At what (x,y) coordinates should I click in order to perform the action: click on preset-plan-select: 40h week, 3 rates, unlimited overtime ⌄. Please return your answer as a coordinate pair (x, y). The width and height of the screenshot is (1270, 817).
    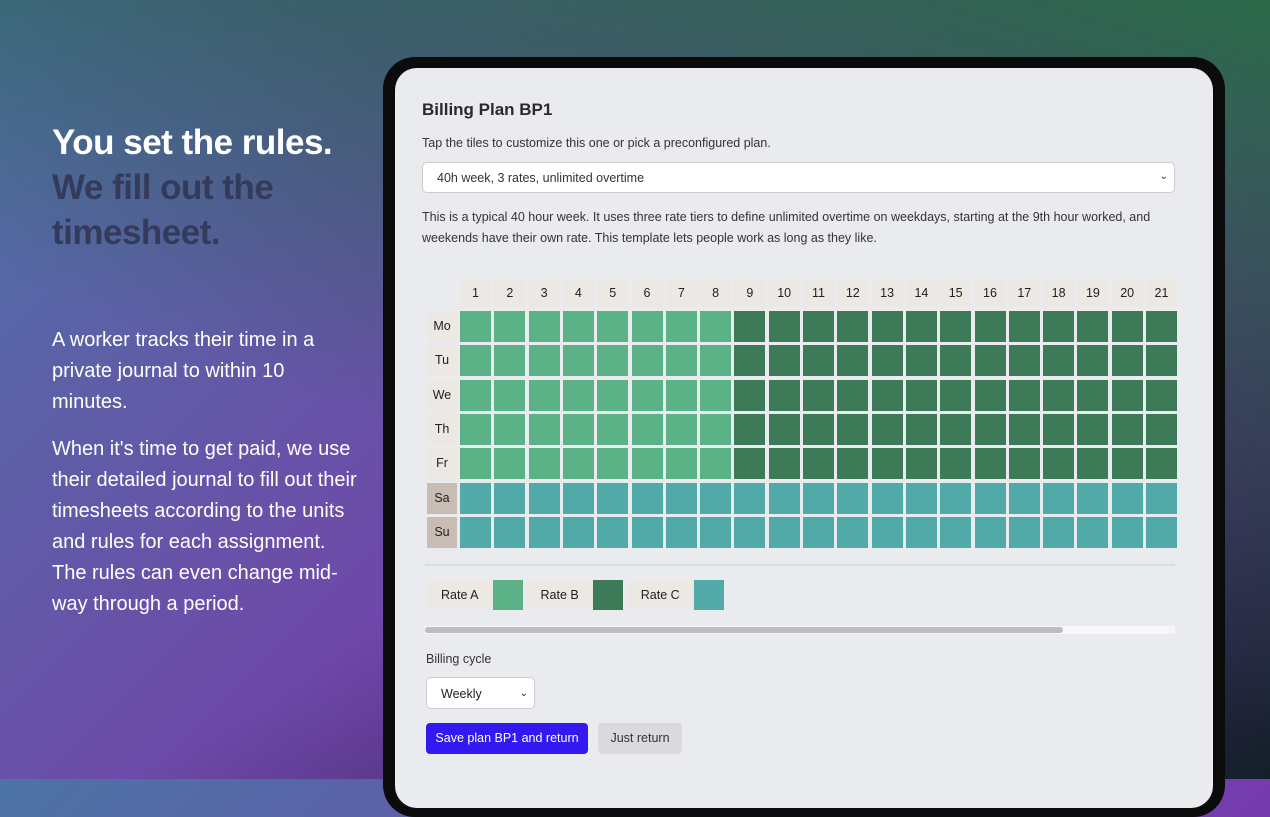
    Looking at the image, I should click on (798, 177).